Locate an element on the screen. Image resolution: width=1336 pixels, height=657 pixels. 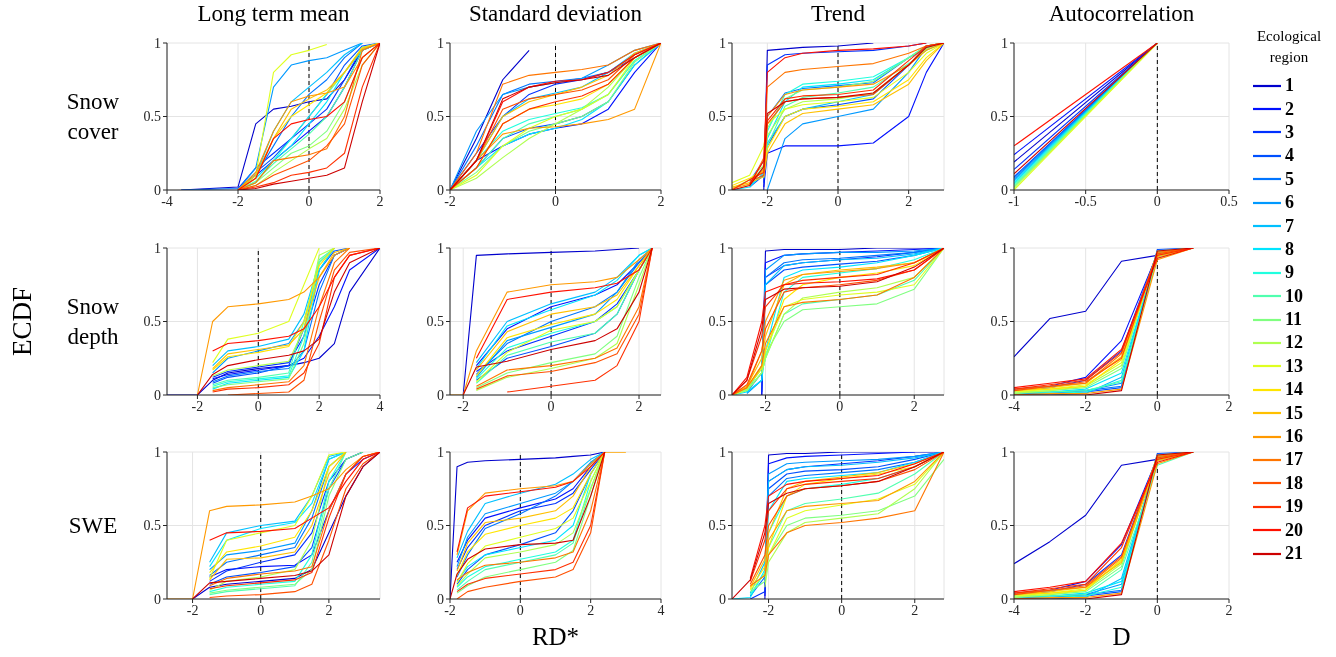
legend-title: Ecological region is located at coordinates (1289, 47).